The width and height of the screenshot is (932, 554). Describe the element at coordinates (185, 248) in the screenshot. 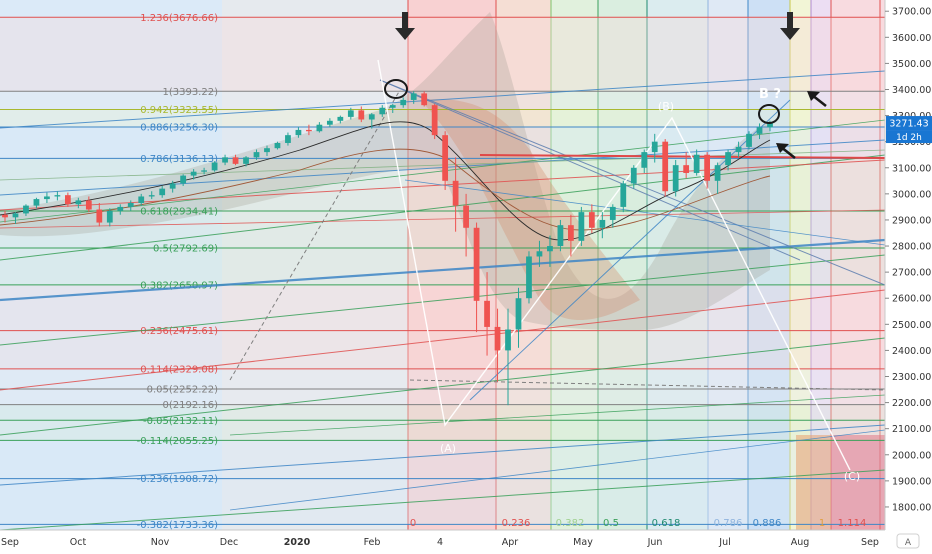

I see `fib-level-label: 0.5(2792.69)` at that location.